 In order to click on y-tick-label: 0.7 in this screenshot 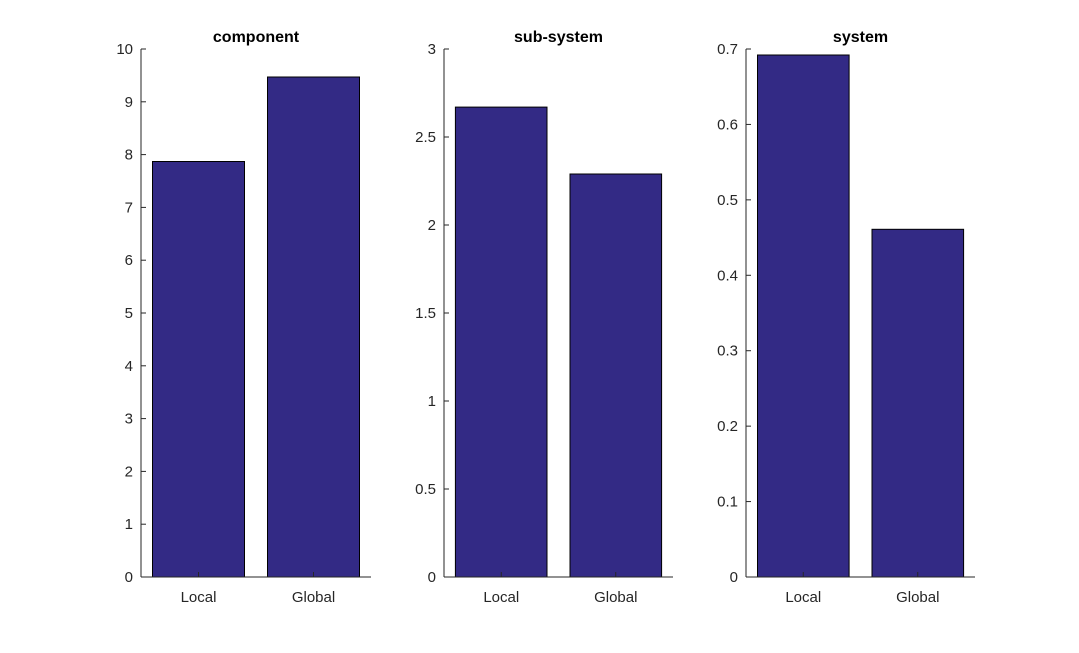, I will do `click(727, 49)`.